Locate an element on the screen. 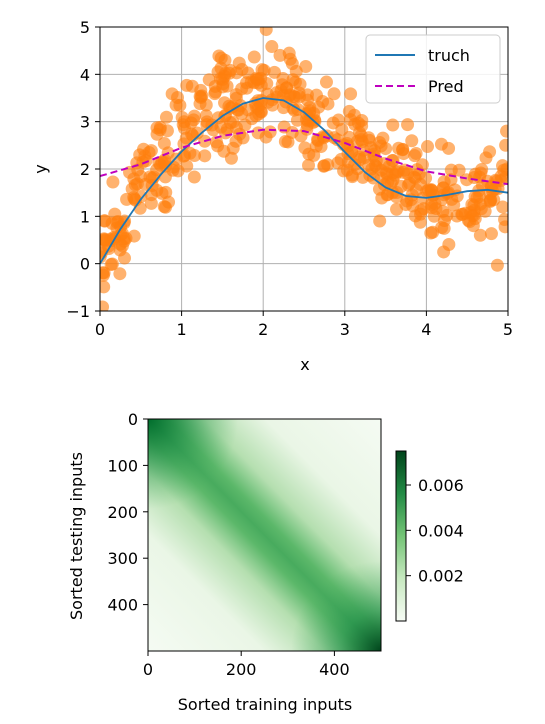 The image size is (545, 724). heatmap-y-tick-label: 400 is located at coordinates (122, 605).